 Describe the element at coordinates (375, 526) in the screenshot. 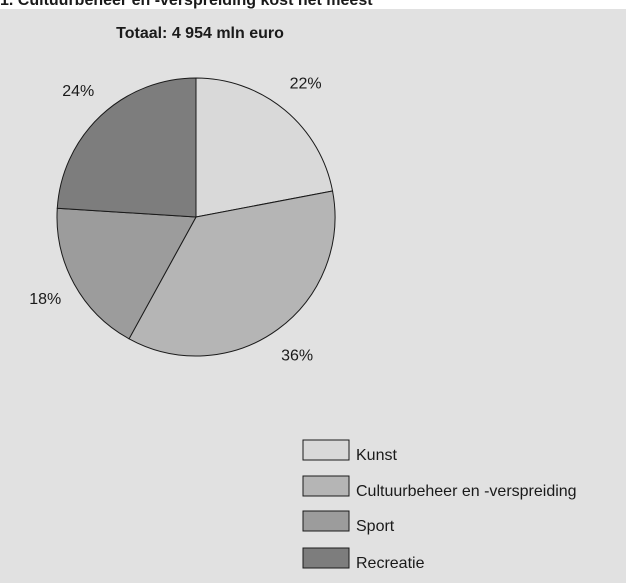

I see `legend-label: Sport` at that location.